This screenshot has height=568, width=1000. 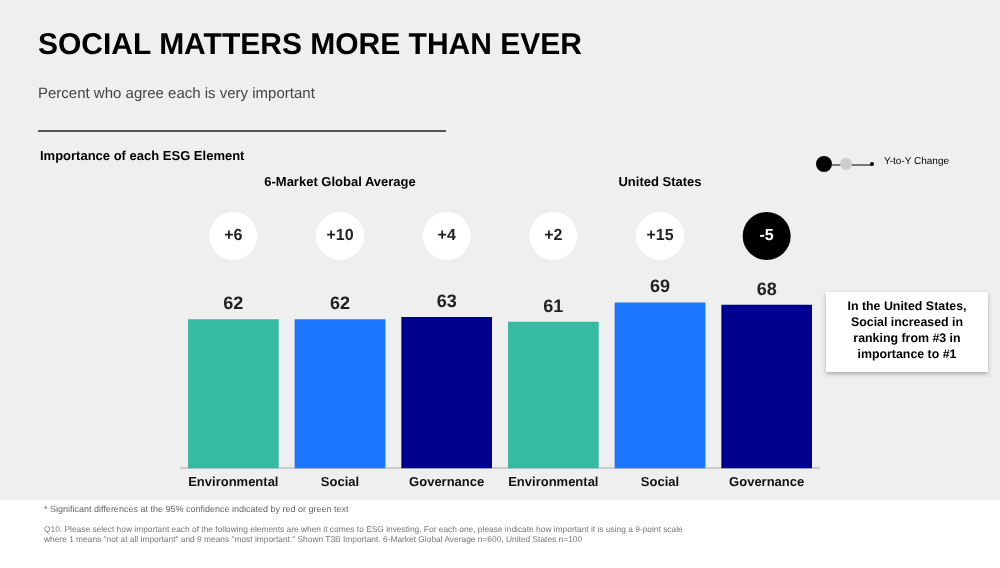 What do you see at coordinates (660, 286) in the screenshot?
I see `data-label: 69` at bounding box center [660, 286].